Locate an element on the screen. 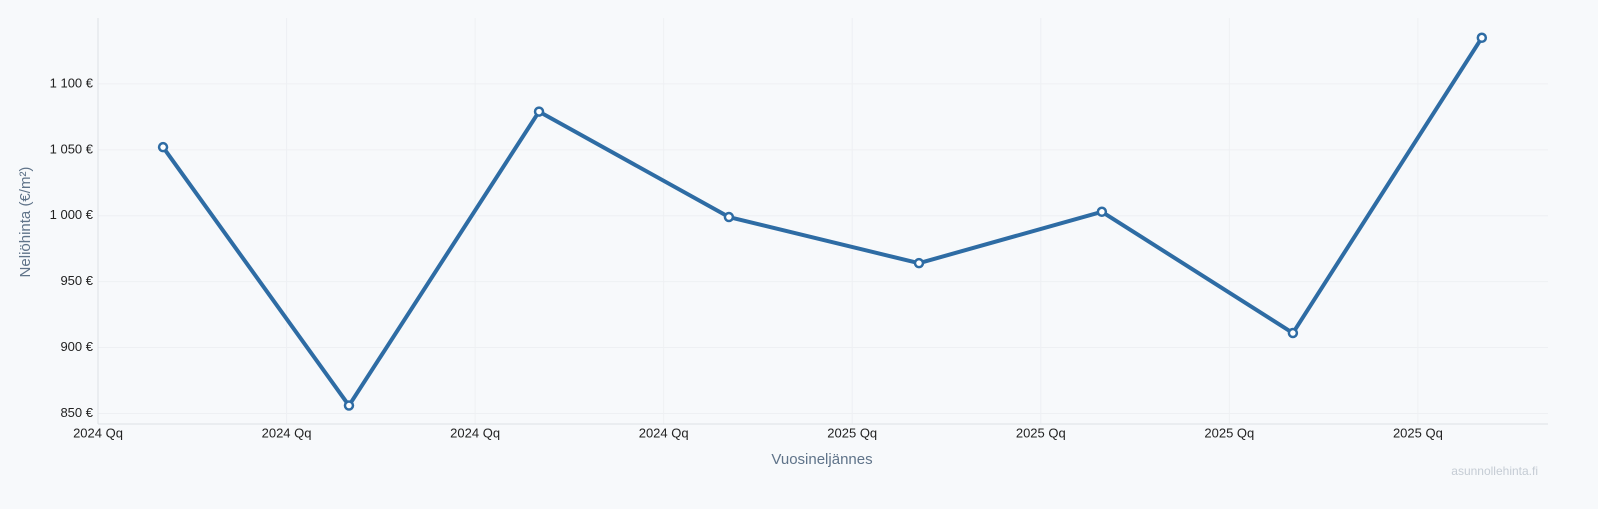 The width and height of the screenshot is (1598, 509). watermark: asunnollehinta.fi is located at coordinates (1494, 471).